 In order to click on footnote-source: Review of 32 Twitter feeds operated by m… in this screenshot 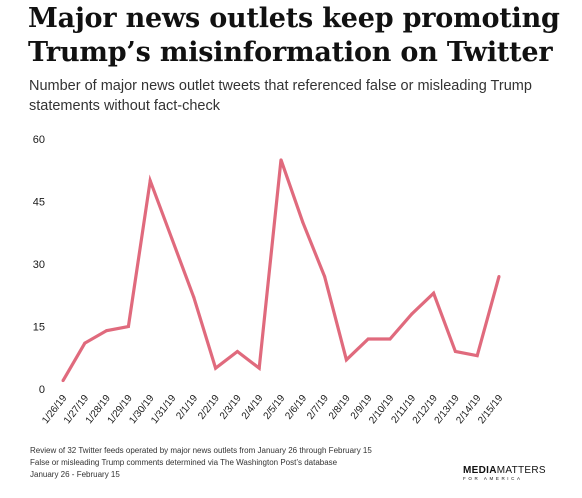, I will do `click(201, 450)`.